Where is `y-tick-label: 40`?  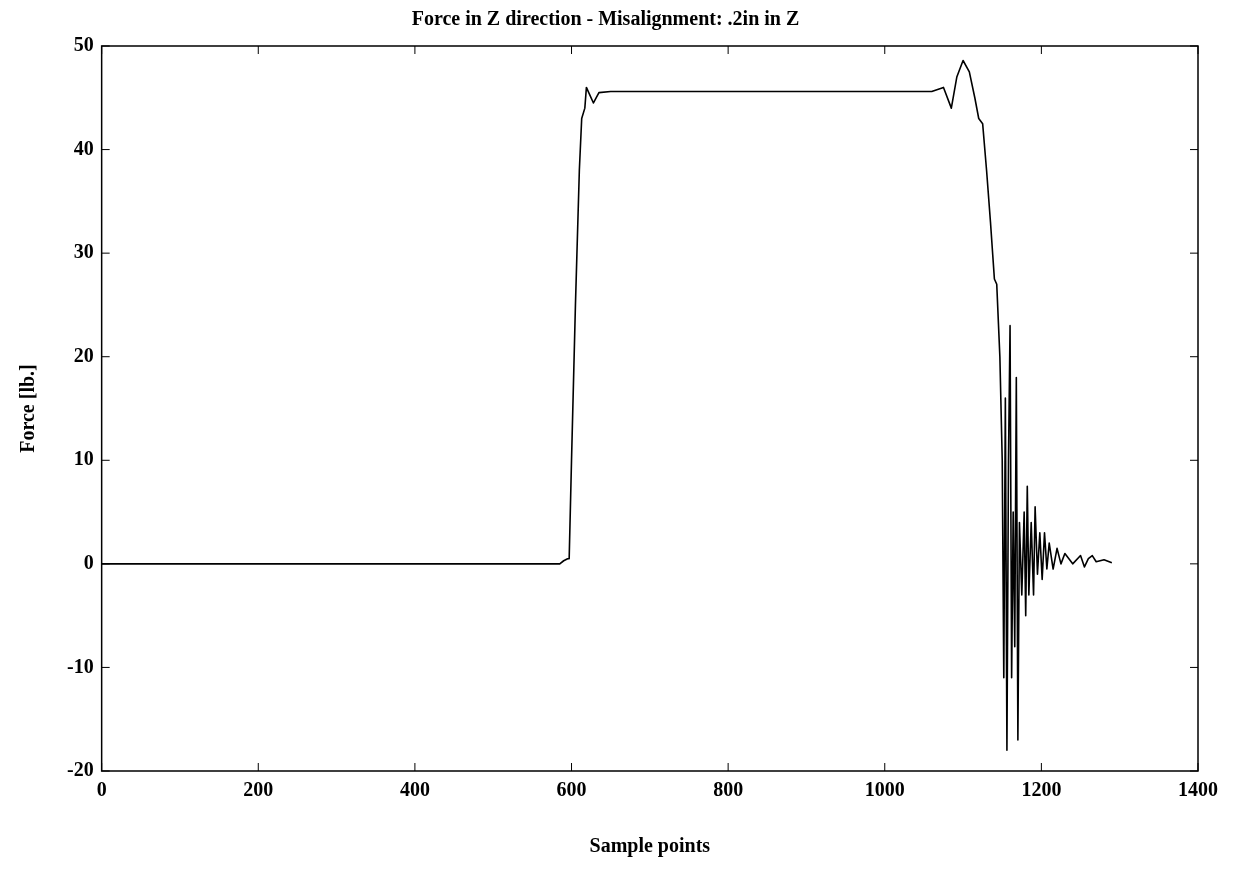
y-tick-label: 40 is located at coordinates (83, 147).